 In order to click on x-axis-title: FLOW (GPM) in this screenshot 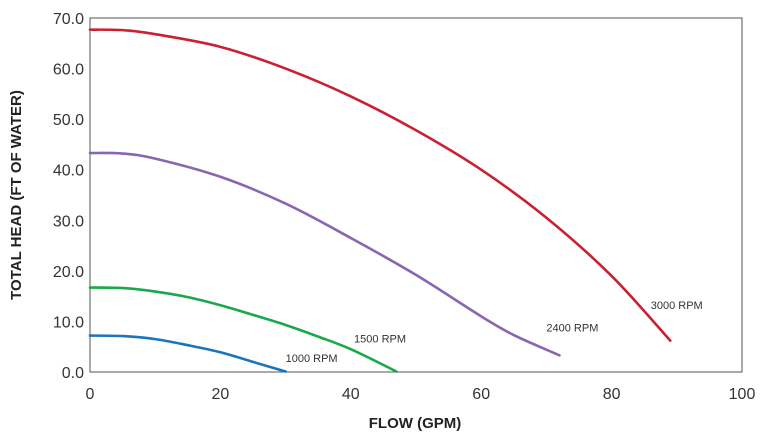, I will do `click(415, 423)`.